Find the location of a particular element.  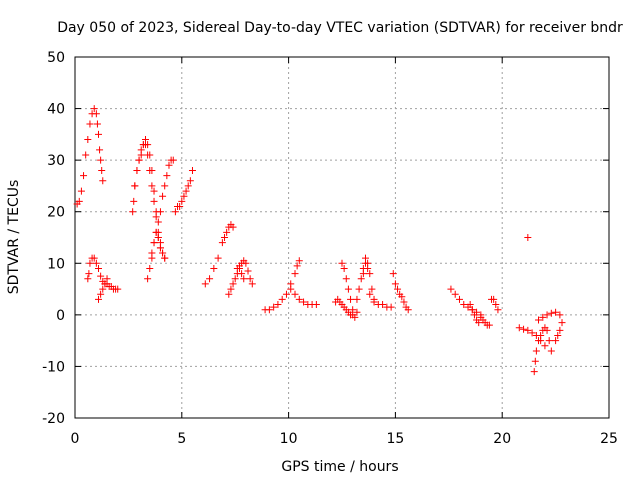

x-tick-label: 20 is located at coordinates (502, 439).